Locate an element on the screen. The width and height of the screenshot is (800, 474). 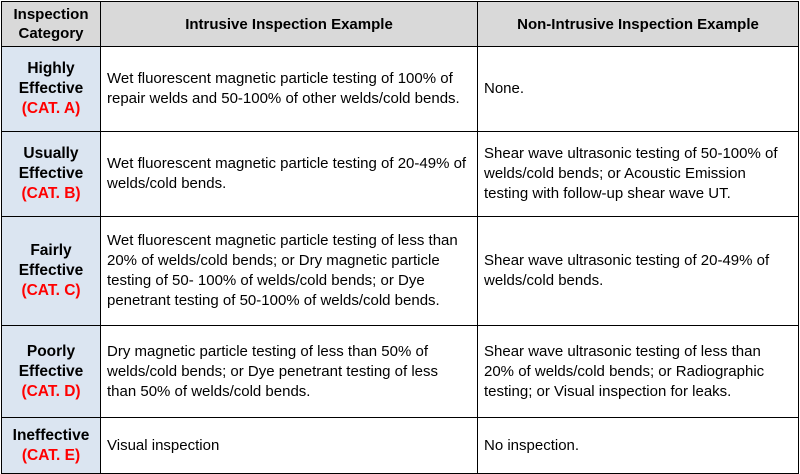
category-code: (CAT. C) is located at coordinates (51, 290).